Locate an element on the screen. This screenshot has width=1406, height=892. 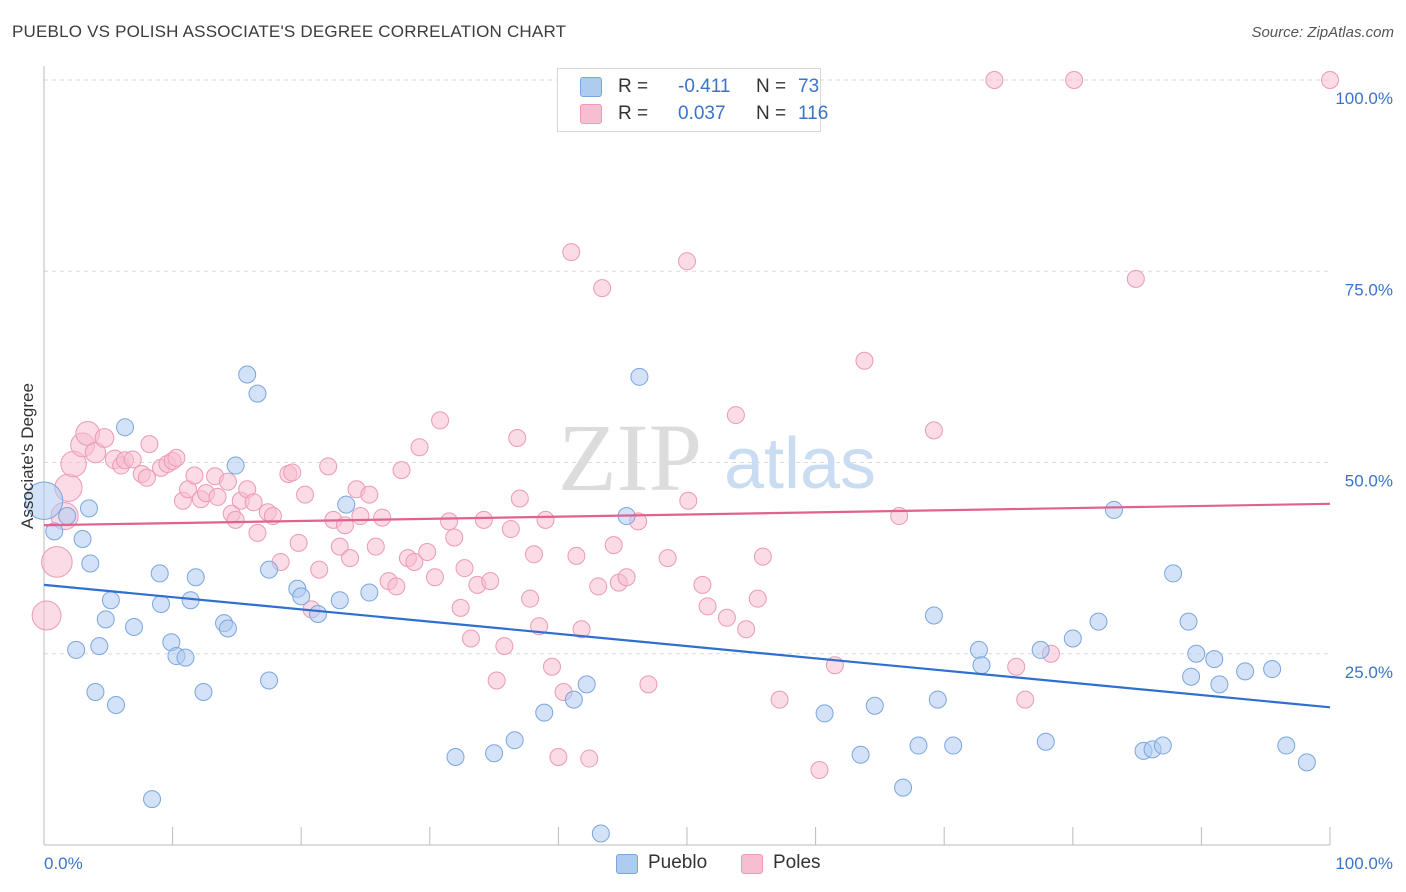
pueblo-swatch-icon is located at coordinates (627, 864).